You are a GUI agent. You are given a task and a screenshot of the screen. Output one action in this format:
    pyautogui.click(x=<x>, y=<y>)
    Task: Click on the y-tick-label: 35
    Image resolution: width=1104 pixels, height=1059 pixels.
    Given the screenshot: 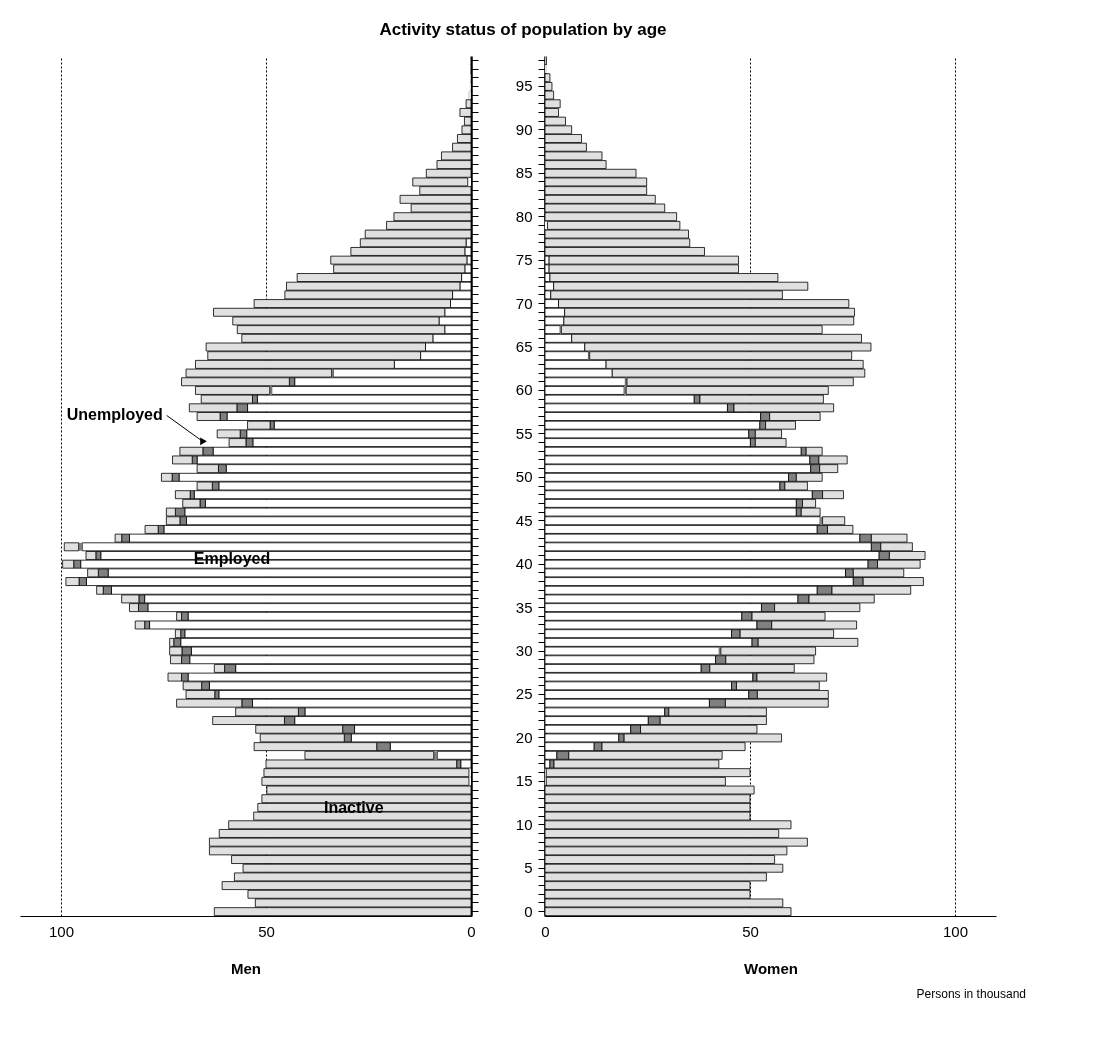 What is the action you would take?
    pyautogui.click(x=524, y=607)
    